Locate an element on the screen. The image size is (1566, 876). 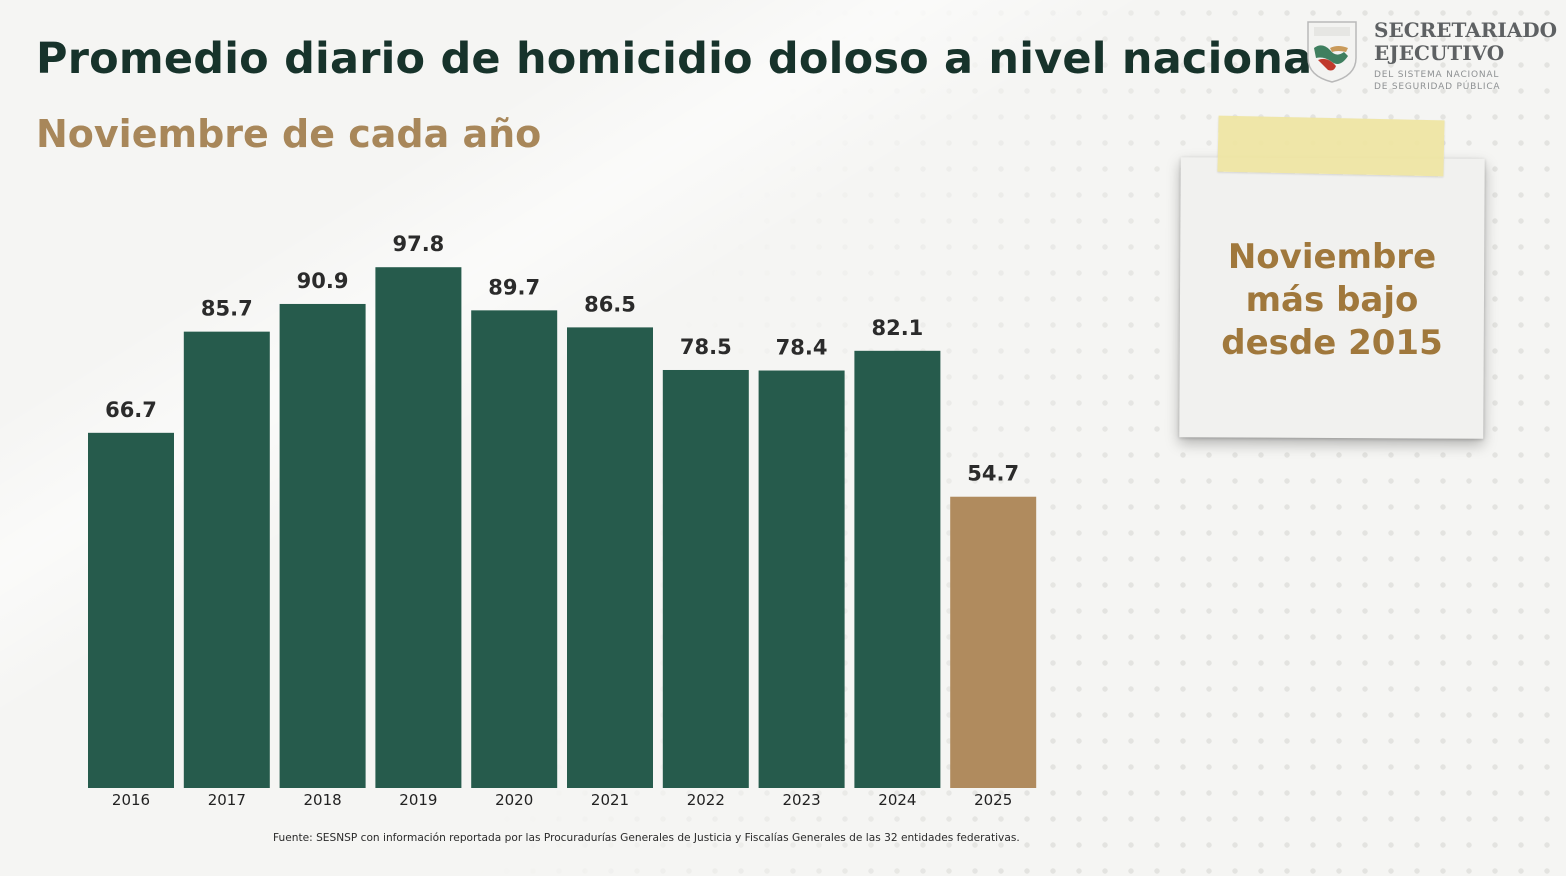
category-label-2021: 2021 is located at coordinates (610, 800).